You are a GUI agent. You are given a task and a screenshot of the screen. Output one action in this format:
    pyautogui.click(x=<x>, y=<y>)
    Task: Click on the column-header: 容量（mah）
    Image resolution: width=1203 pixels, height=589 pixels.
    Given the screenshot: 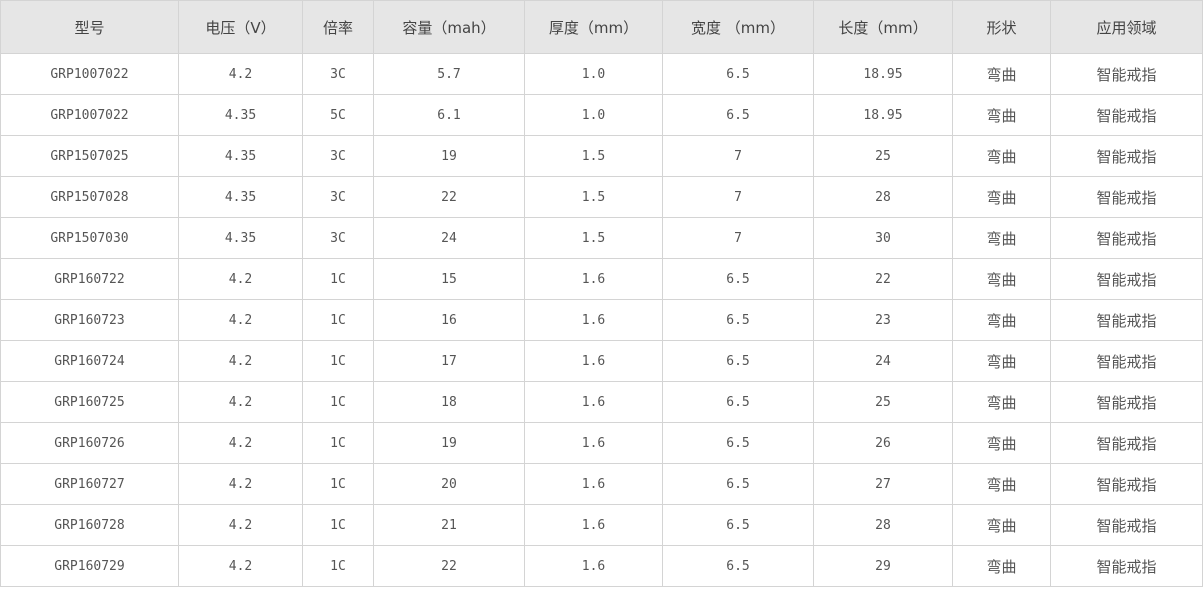 What is the action you would take?
    pyautogui.click(x=449, y=27)
    